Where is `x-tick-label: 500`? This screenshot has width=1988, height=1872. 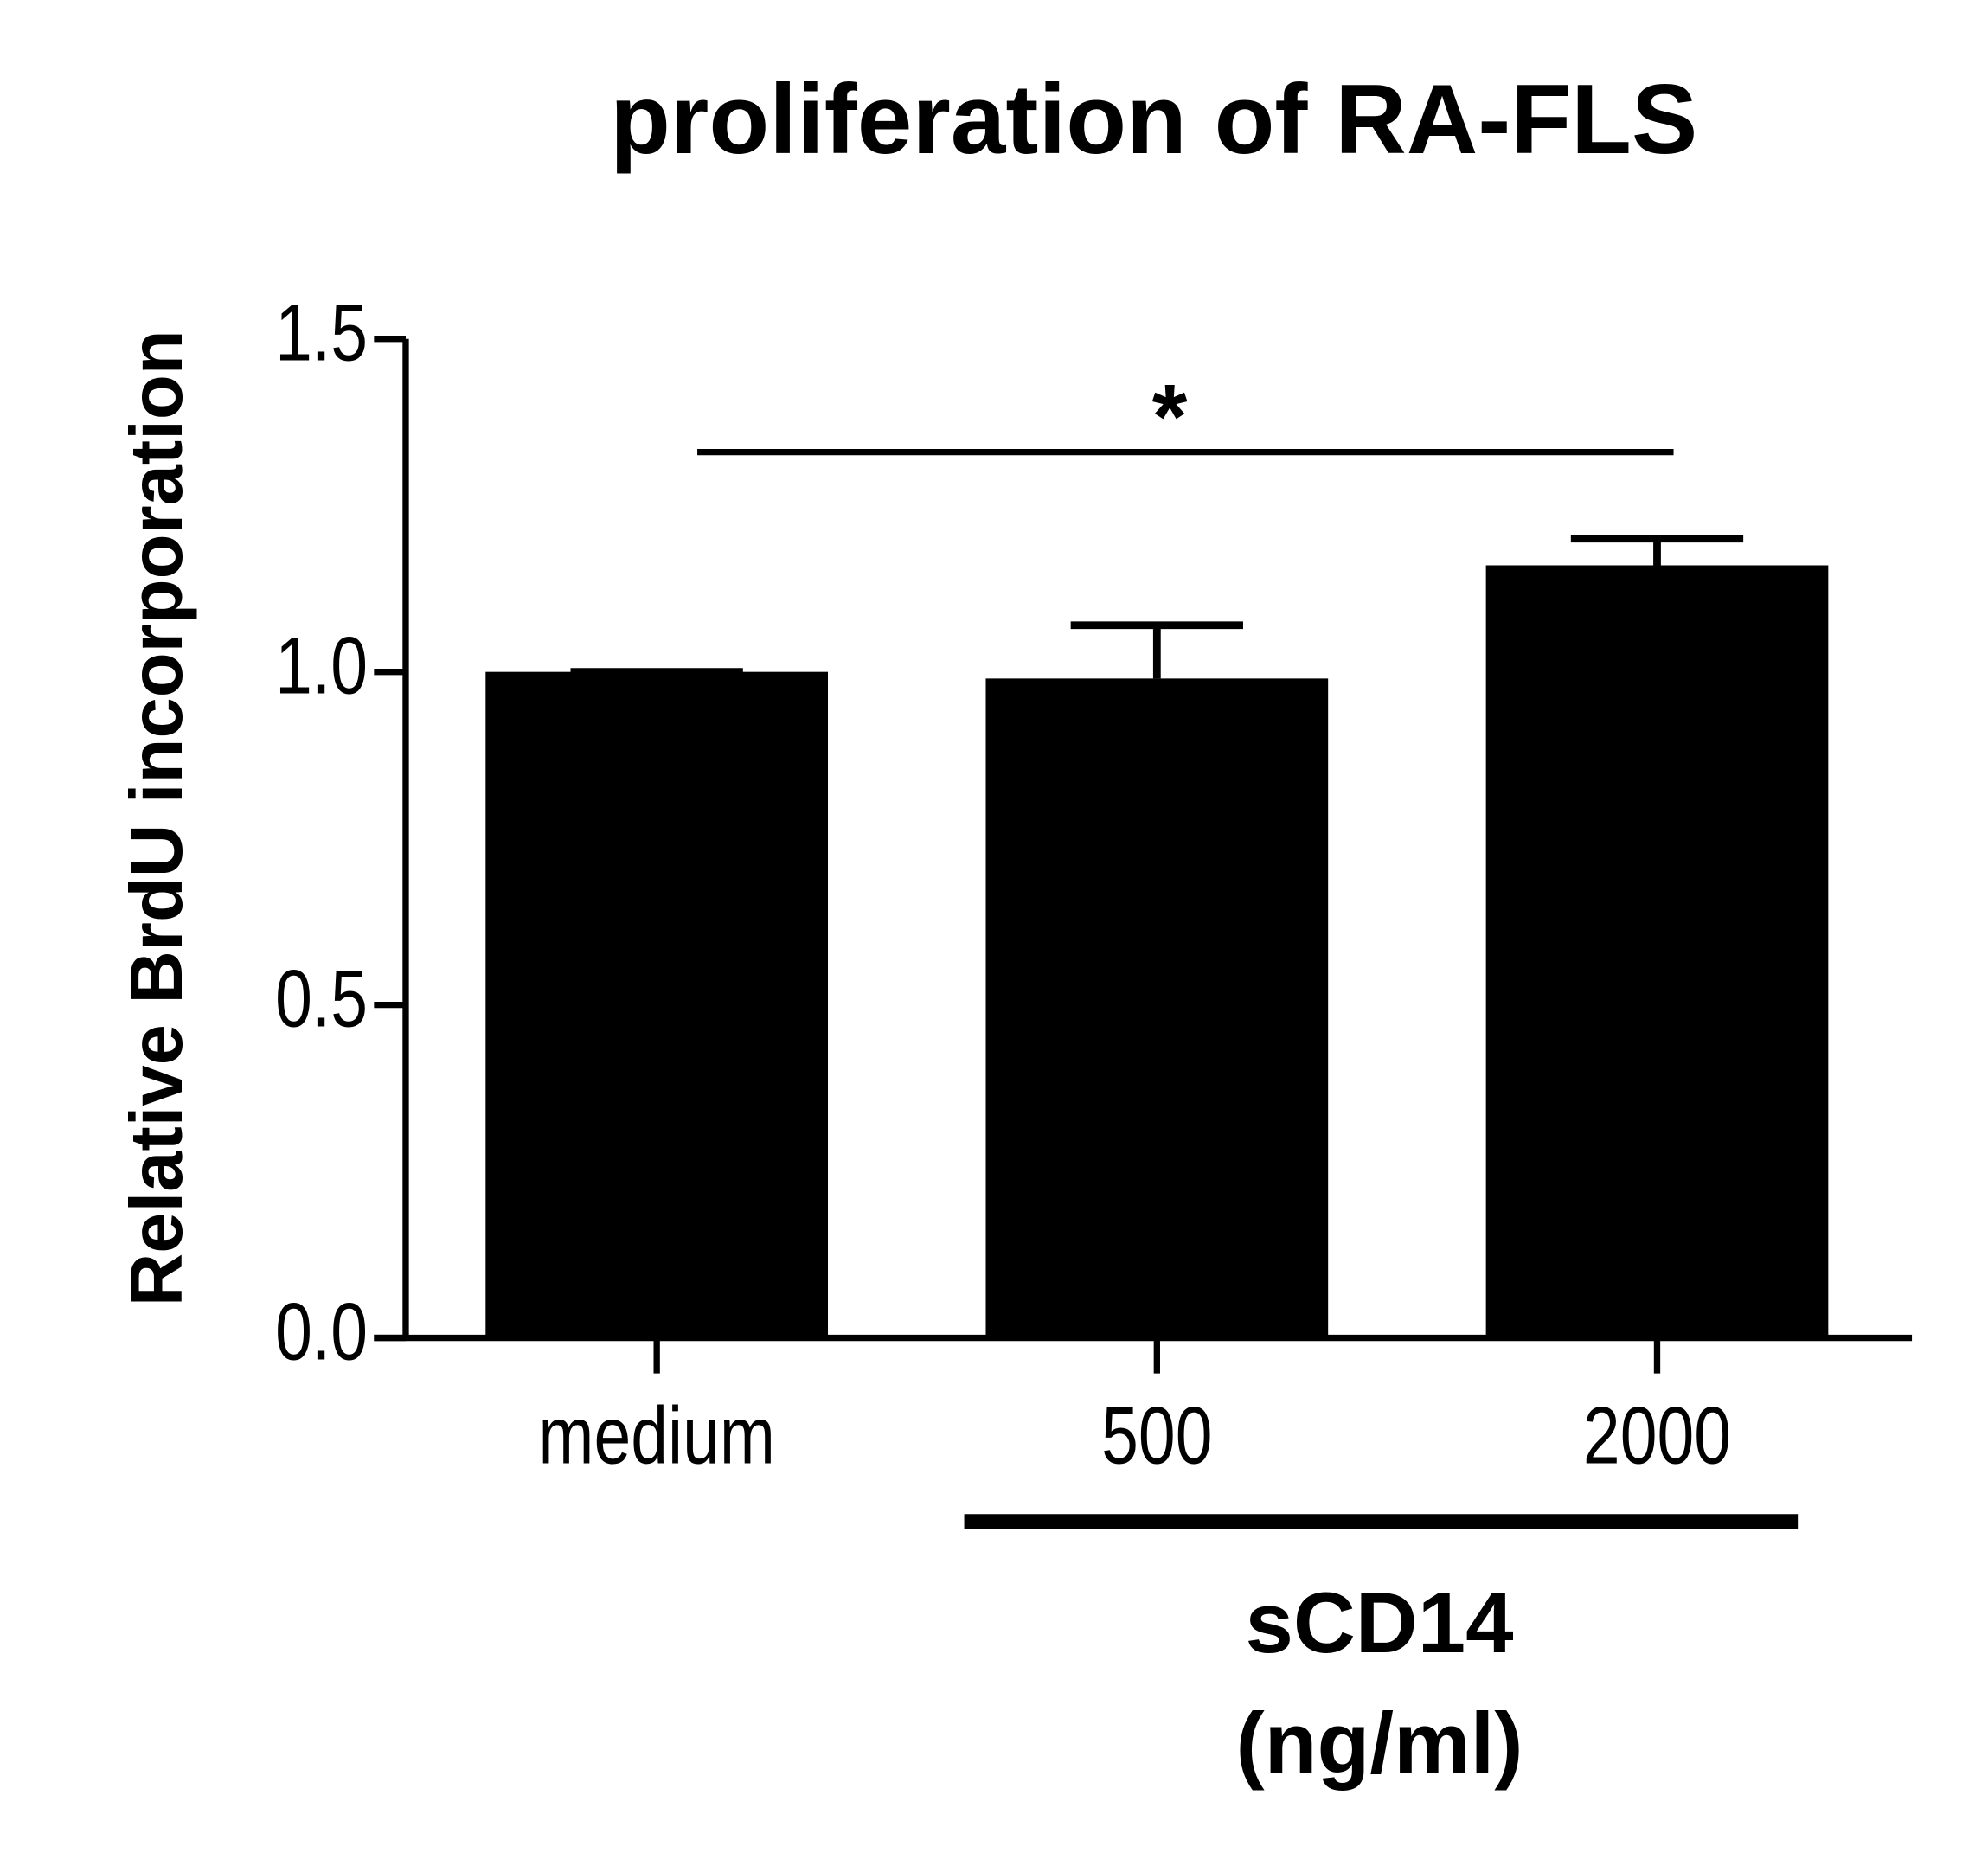 x-tick-label: 500 is located at coordinates (1156, 1435).